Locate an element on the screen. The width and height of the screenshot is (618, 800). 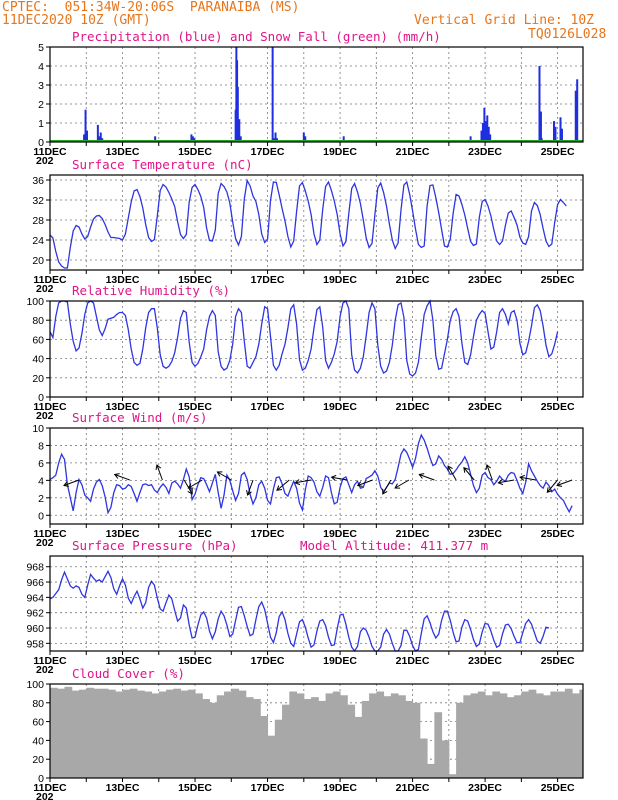
x-tick-label: 11DEC is located at coordinates (50, 280).